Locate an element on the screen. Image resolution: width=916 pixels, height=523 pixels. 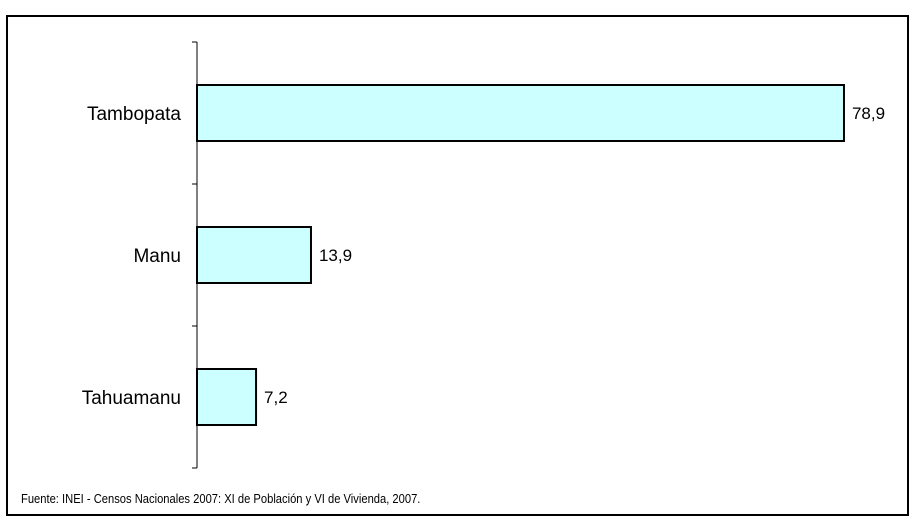
data-label: 7,2 is located at coordinates (276, 397).